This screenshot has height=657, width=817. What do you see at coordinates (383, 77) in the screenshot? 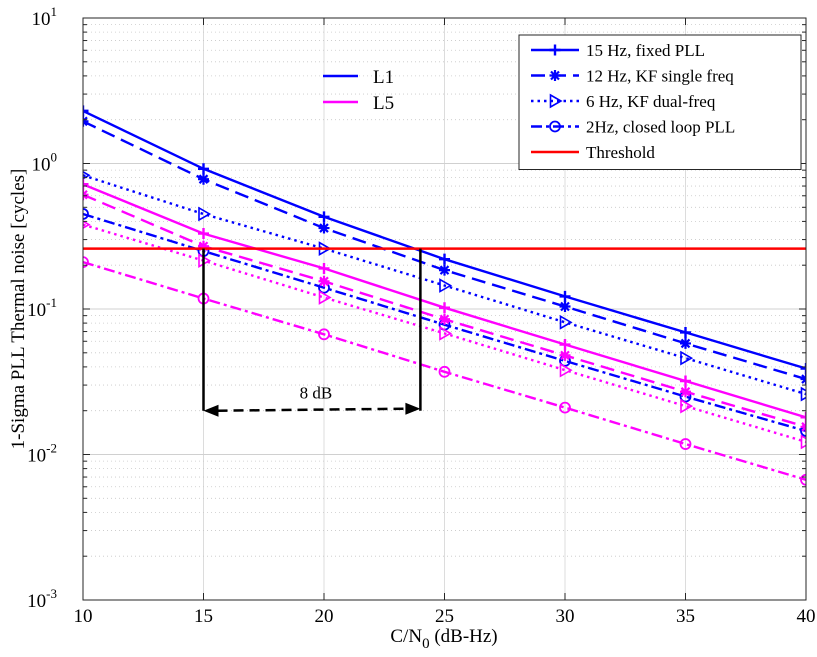
I see `band-legend-label: L1` at bounding box center [383, 77].